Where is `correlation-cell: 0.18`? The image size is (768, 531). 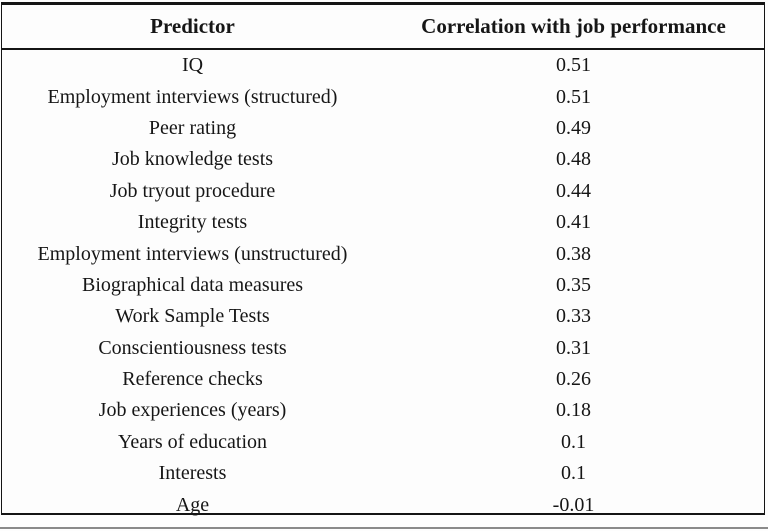 correlation-cell: 0.18 is located at coordinates (573, 410).